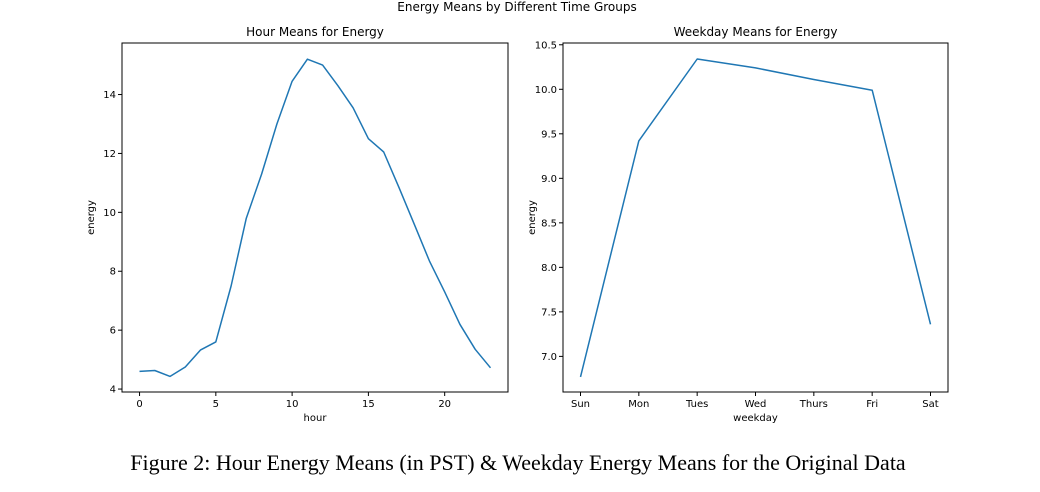 The image size is (1040, 492). Describe the element at coordinates (580, 404) in the screenshot. I see `x-tick-label: Sun` at that location.